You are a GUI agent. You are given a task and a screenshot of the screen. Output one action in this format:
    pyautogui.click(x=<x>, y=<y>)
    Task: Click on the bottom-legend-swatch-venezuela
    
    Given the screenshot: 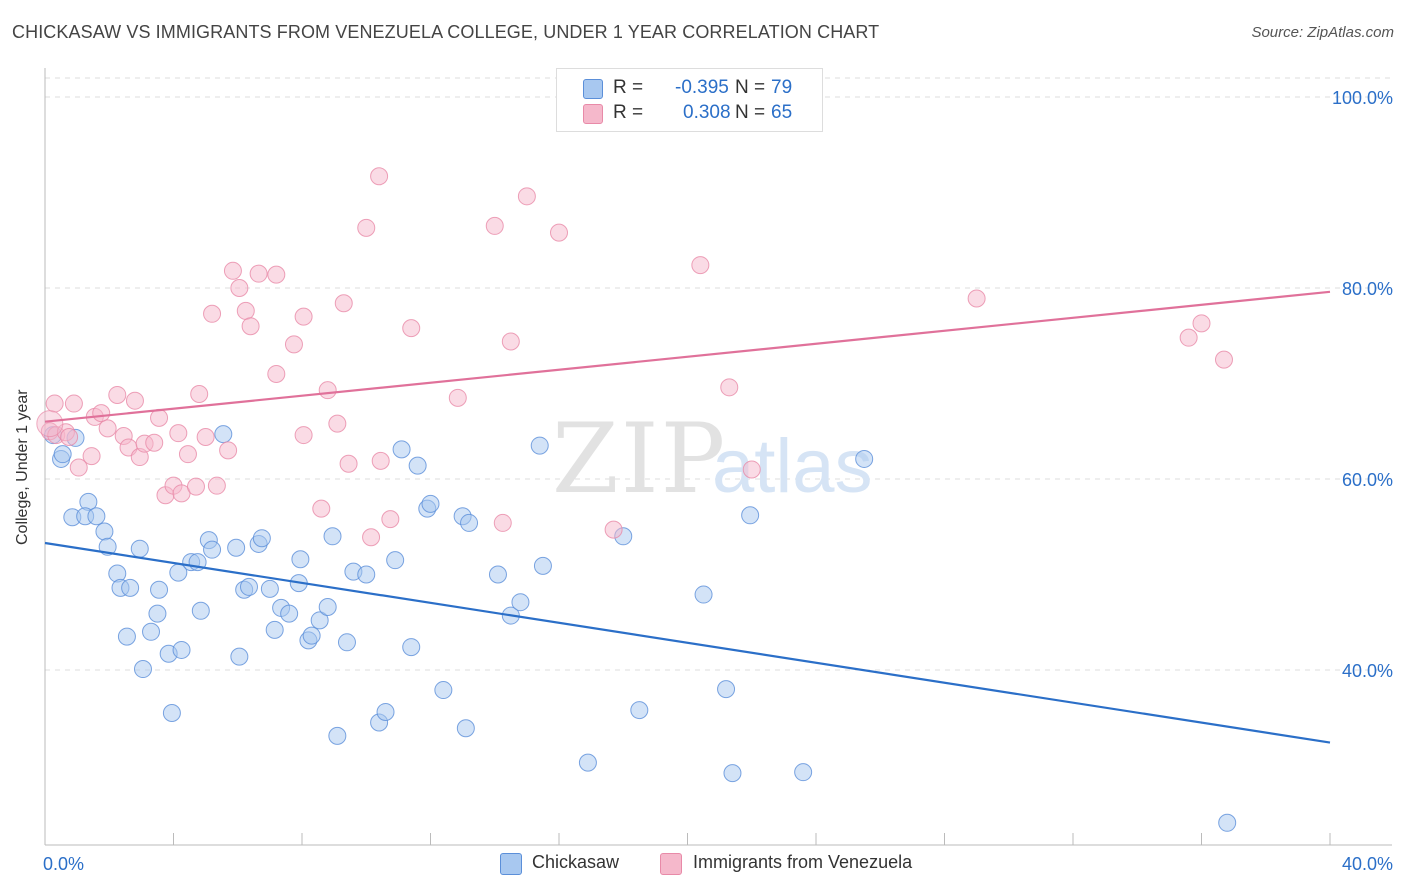 What is the action you would take?
    pyautogui.click(x=671, y=864)
    